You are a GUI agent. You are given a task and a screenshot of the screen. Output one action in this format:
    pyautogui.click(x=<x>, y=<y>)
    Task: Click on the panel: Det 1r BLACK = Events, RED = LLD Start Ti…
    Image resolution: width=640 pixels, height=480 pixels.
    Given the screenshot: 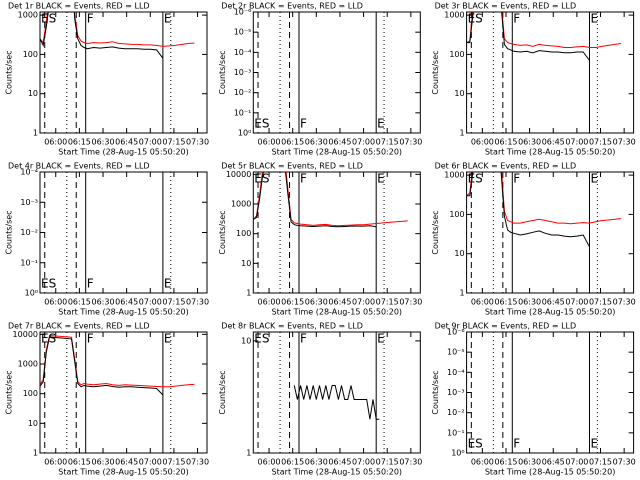 What is the action you would take?
    pyautogui.click(x=107, y=79)
    